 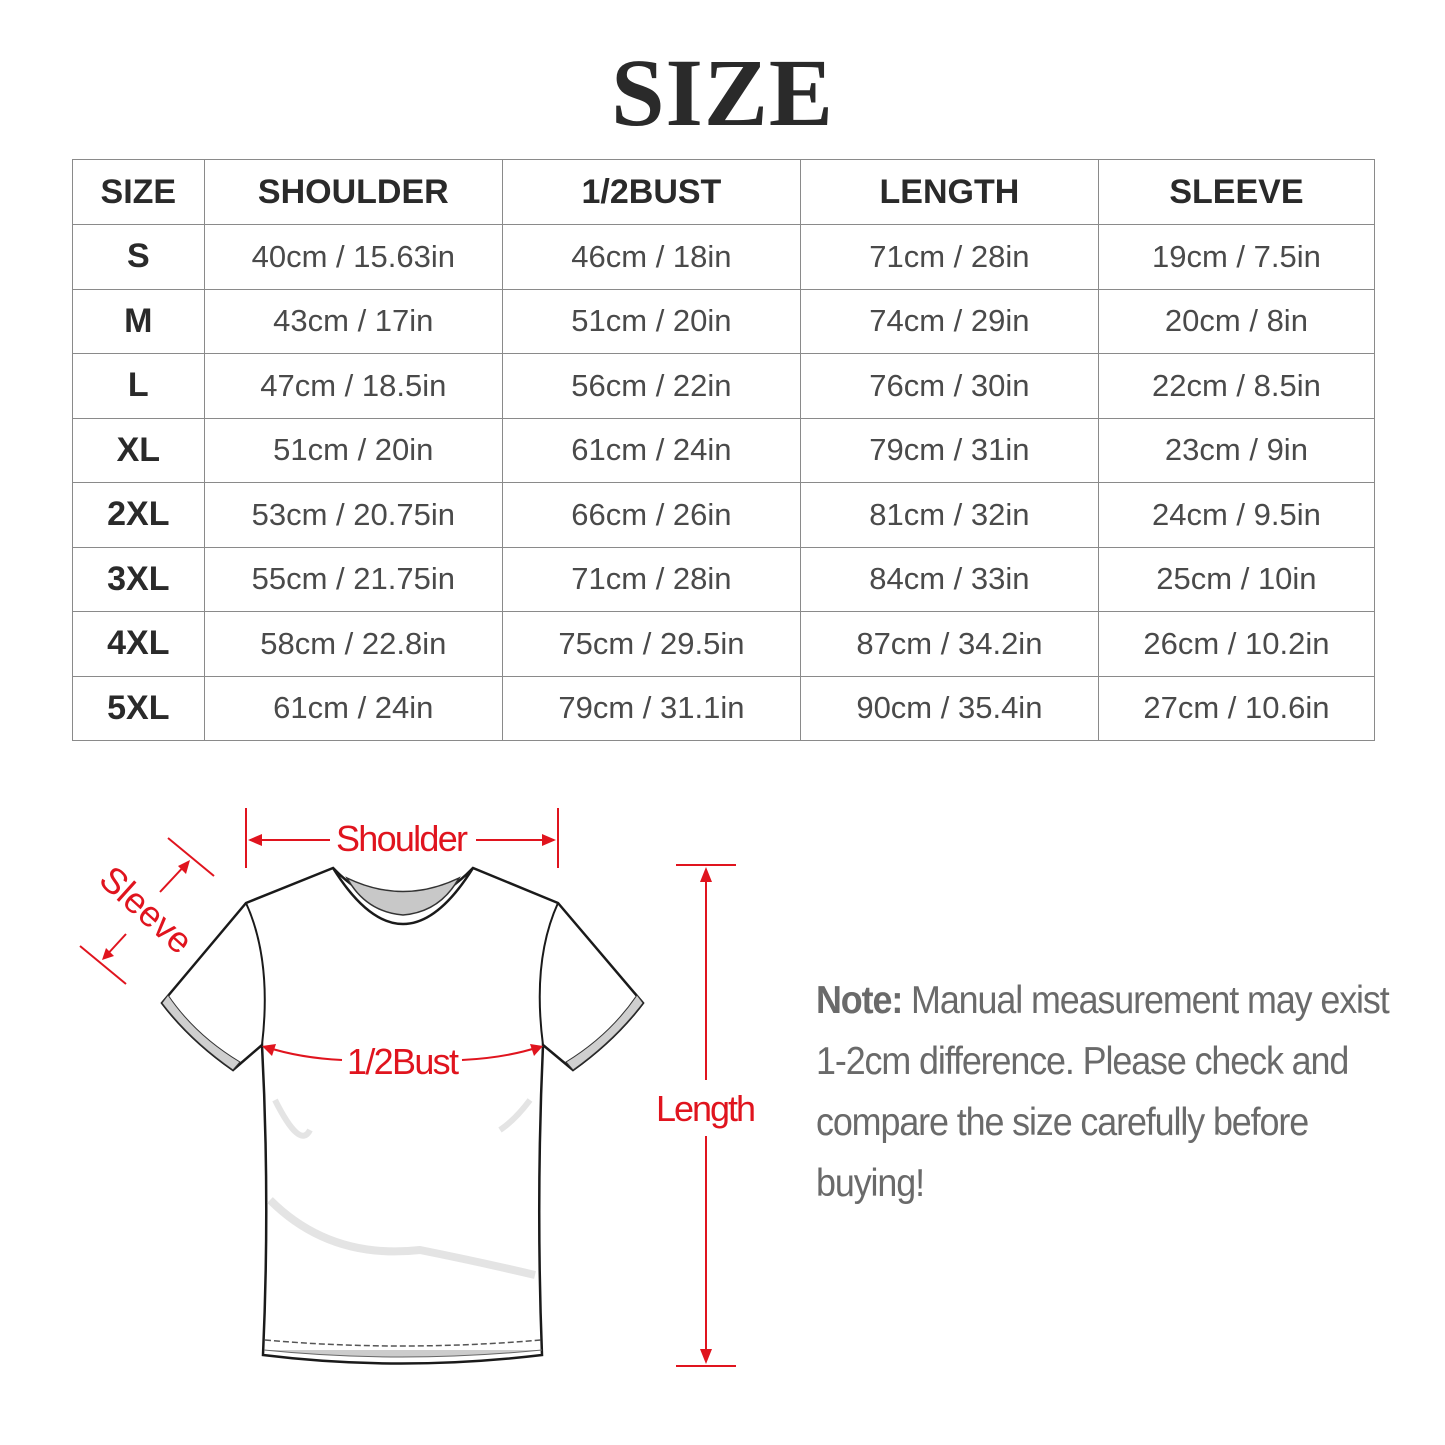 I want to click on size-cell: L, so click(x=138, y=386).